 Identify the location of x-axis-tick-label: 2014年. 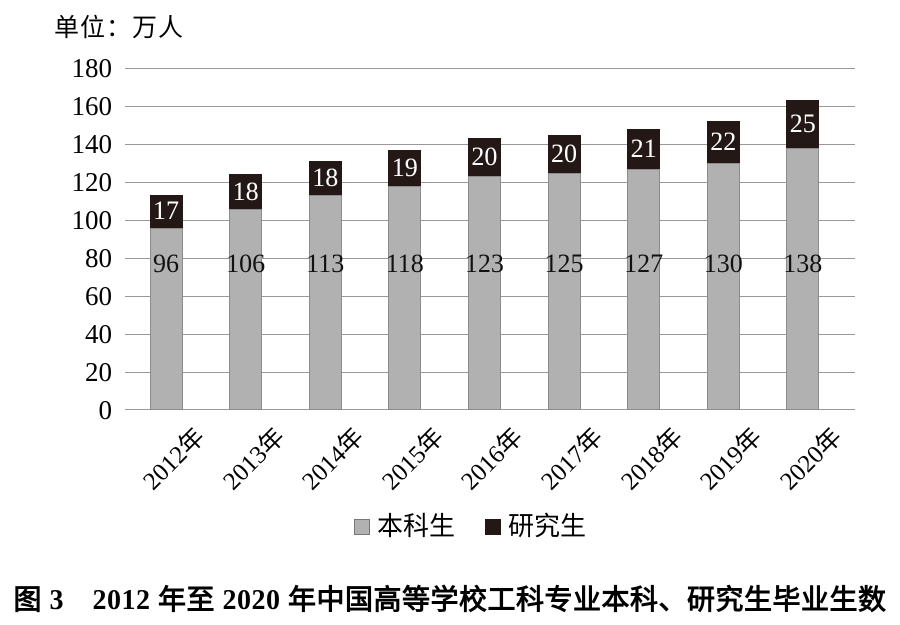
(333, 459).